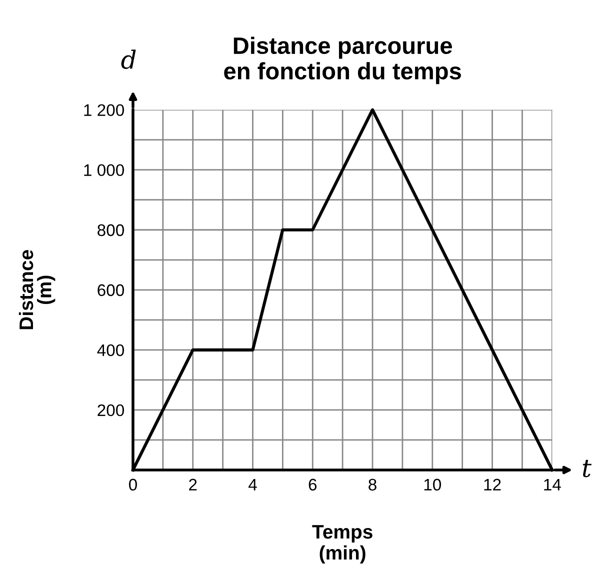 Image resolution: width=595 pixels, height=569 pixels. I want to click on y-tick-label: 1 000, so click(104, 170).